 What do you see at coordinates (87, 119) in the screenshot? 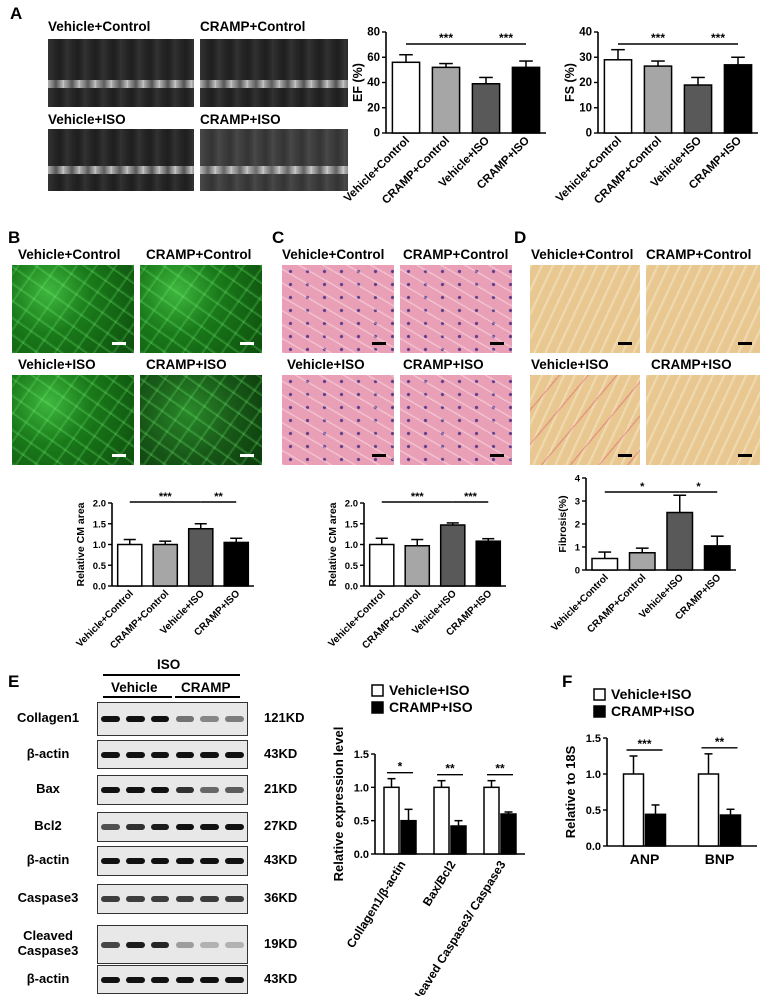
I see `echo-label-vehicle-iso: Vehicle+ISO` at bounding box center [87, 119].